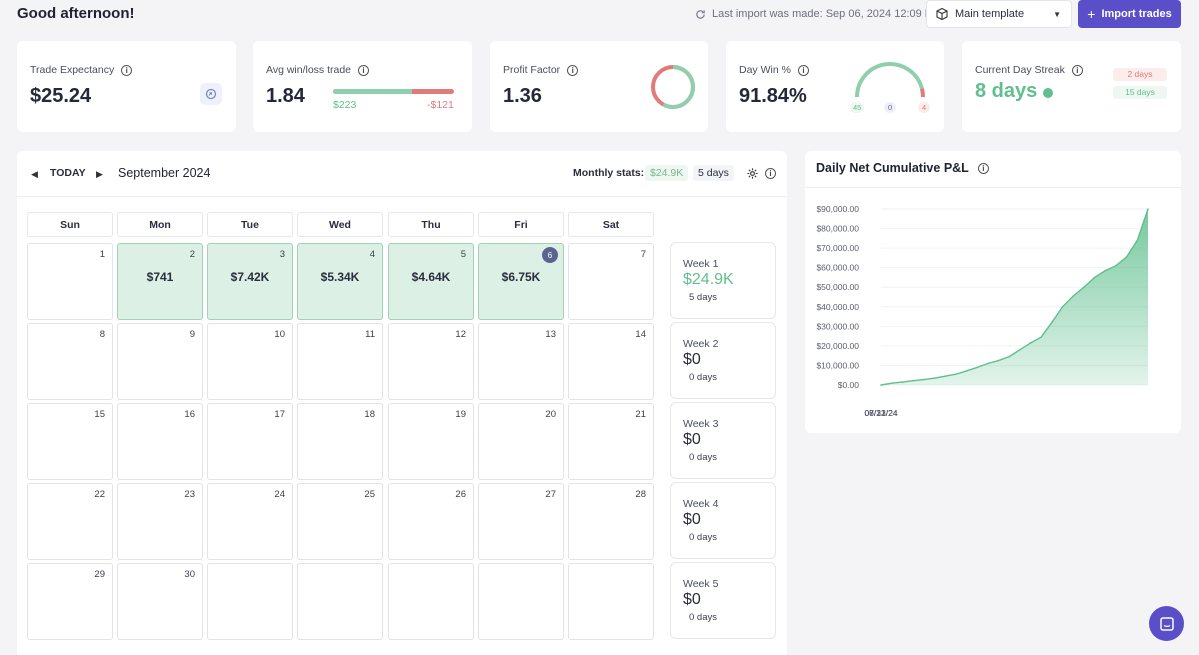  What do you see at coordinates (640, 334) in the screenshot?
I see `day-number: 14` at bounding box center [640, 334].